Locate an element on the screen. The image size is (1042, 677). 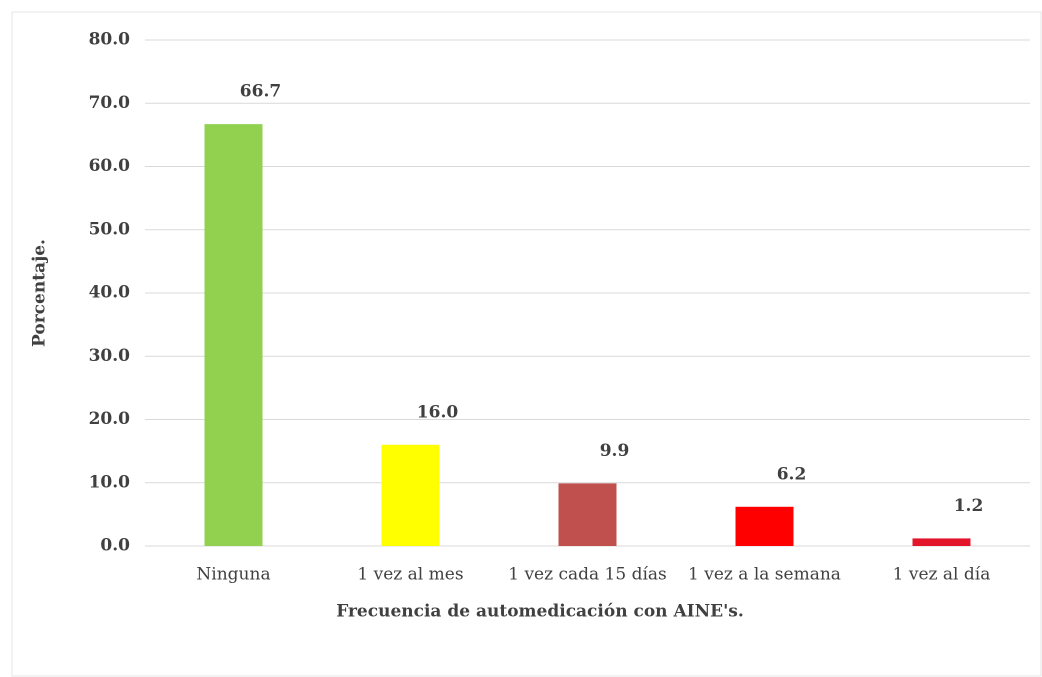
y-tick-label: 50.0 is located at coordinates (110, 229).